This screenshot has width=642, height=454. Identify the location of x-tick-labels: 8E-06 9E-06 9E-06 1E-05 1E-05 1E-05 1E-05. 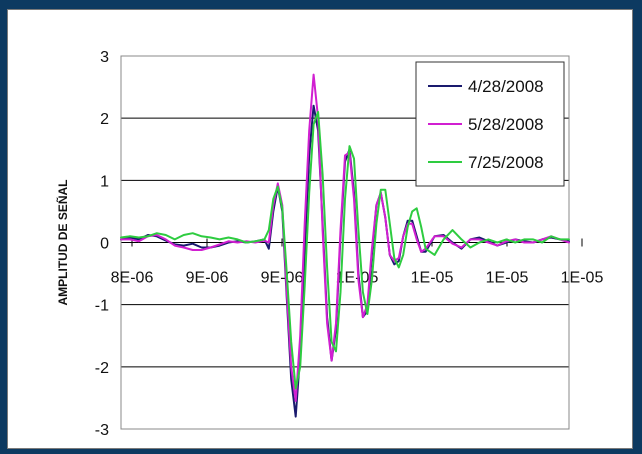
(357, 262).